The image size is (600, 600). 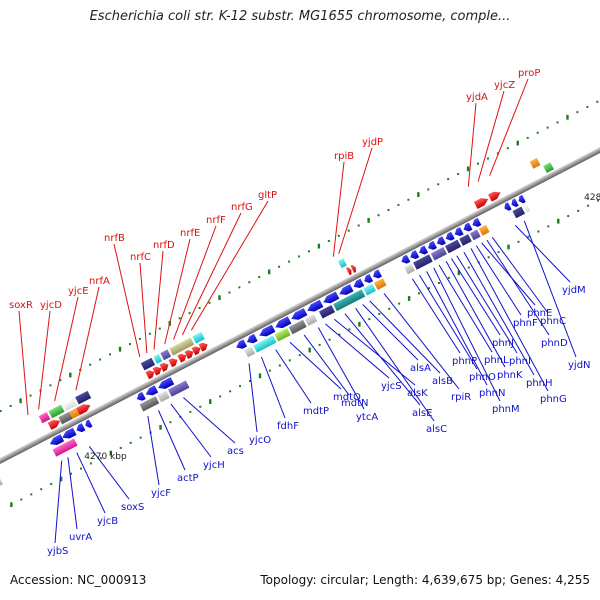 What do you see at coordinates (417, 393) in the screenshot?
I see `gene-label-alsK: alsK` at bounding box center [417, 393].